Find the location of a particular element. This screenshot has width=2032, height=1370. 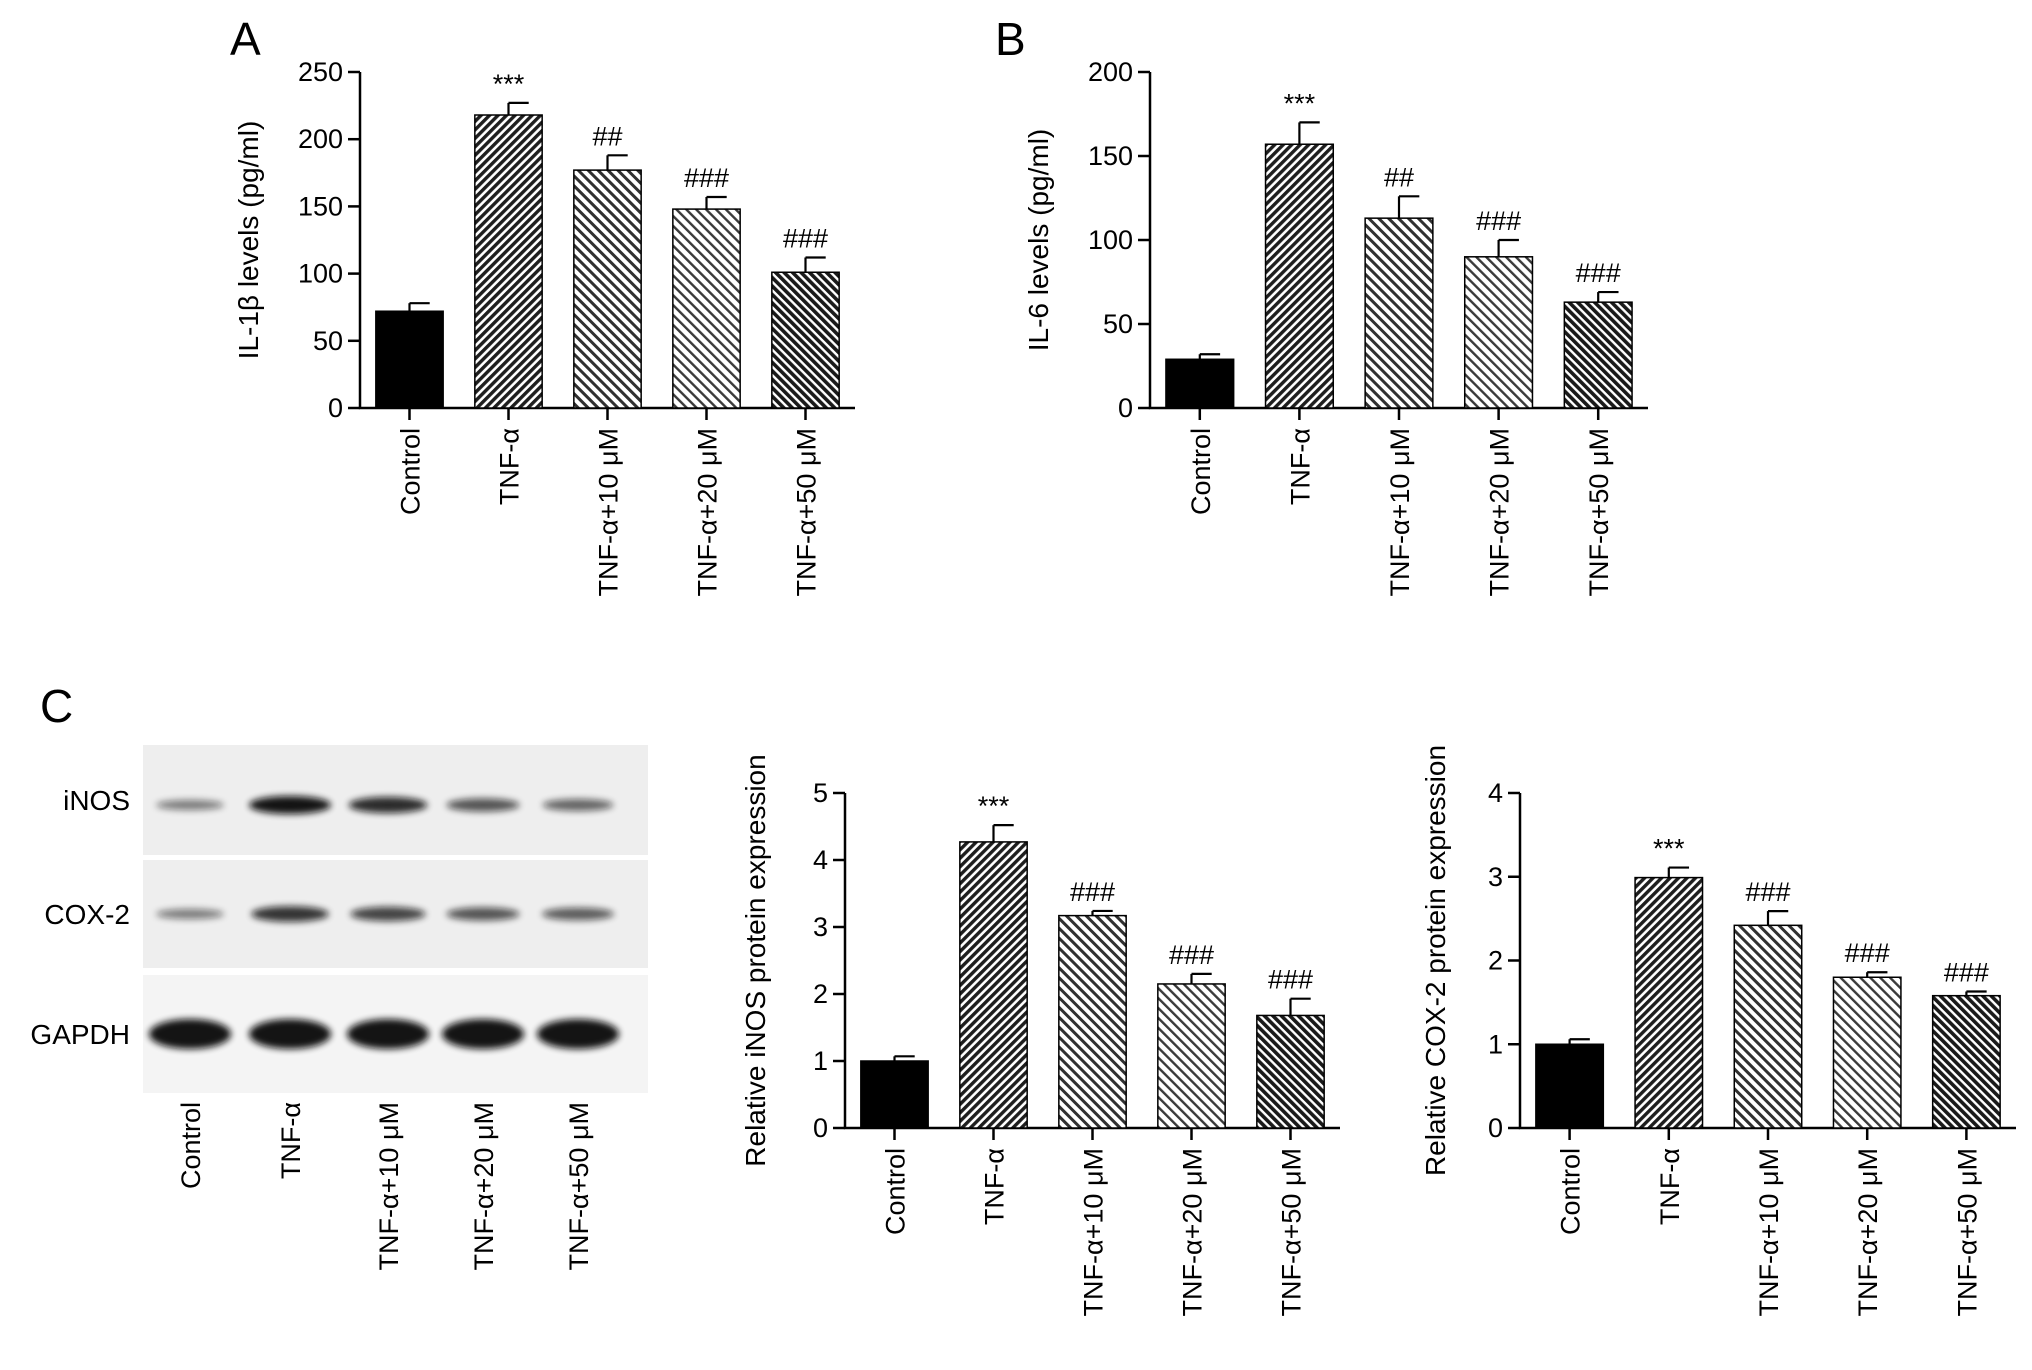

blot-row-label: GAPDH is located at coordinates (80, 1034).